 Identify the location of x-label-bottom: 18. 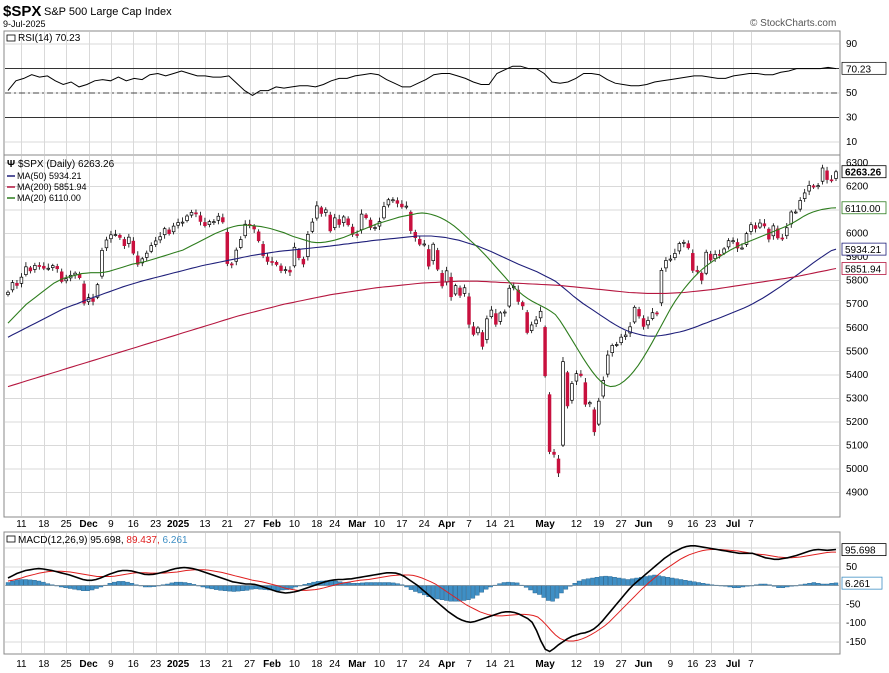
(317, 664).